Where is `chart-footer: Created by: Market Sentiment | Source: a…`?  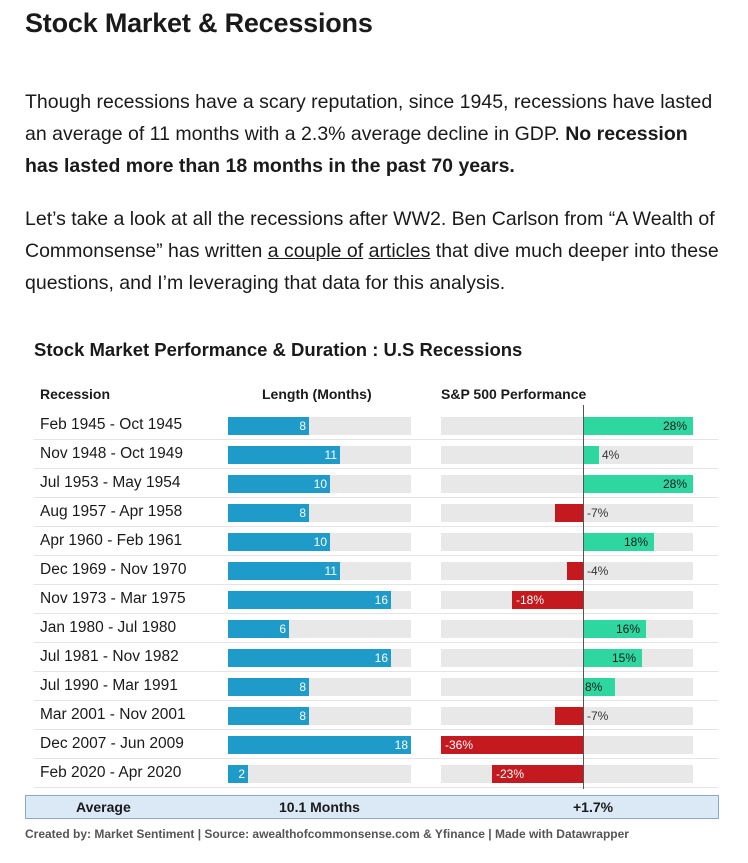 chart-footer: Created by: Market Sentiment | Source: a… is located at coordinates (327, 834).